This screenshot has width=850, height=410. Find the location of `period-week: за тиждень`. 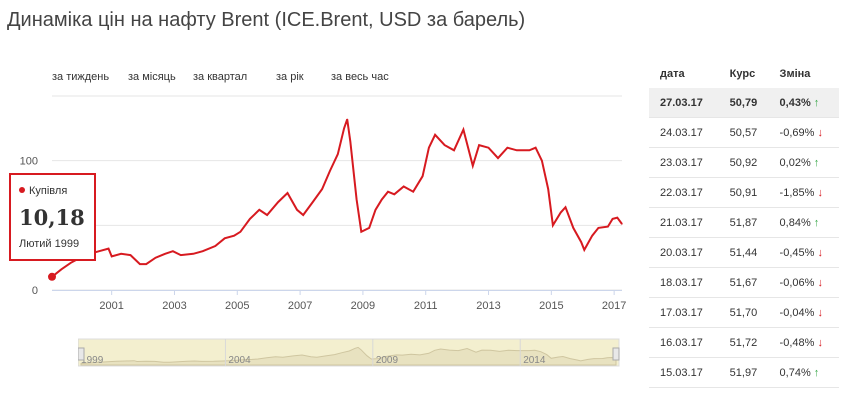

period-week: за тиждень is located at coordinates (81, 77).